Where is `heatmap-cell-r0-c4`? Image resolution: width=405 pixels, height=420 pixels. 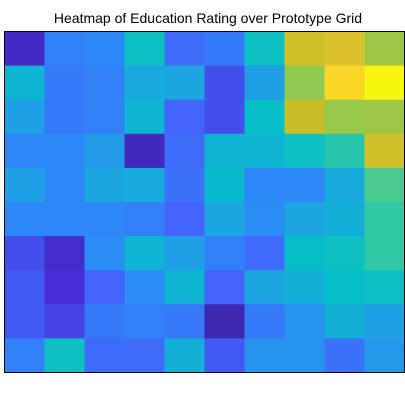
heatmap-cell-r0-c4 is located at coordinates (184, 49).